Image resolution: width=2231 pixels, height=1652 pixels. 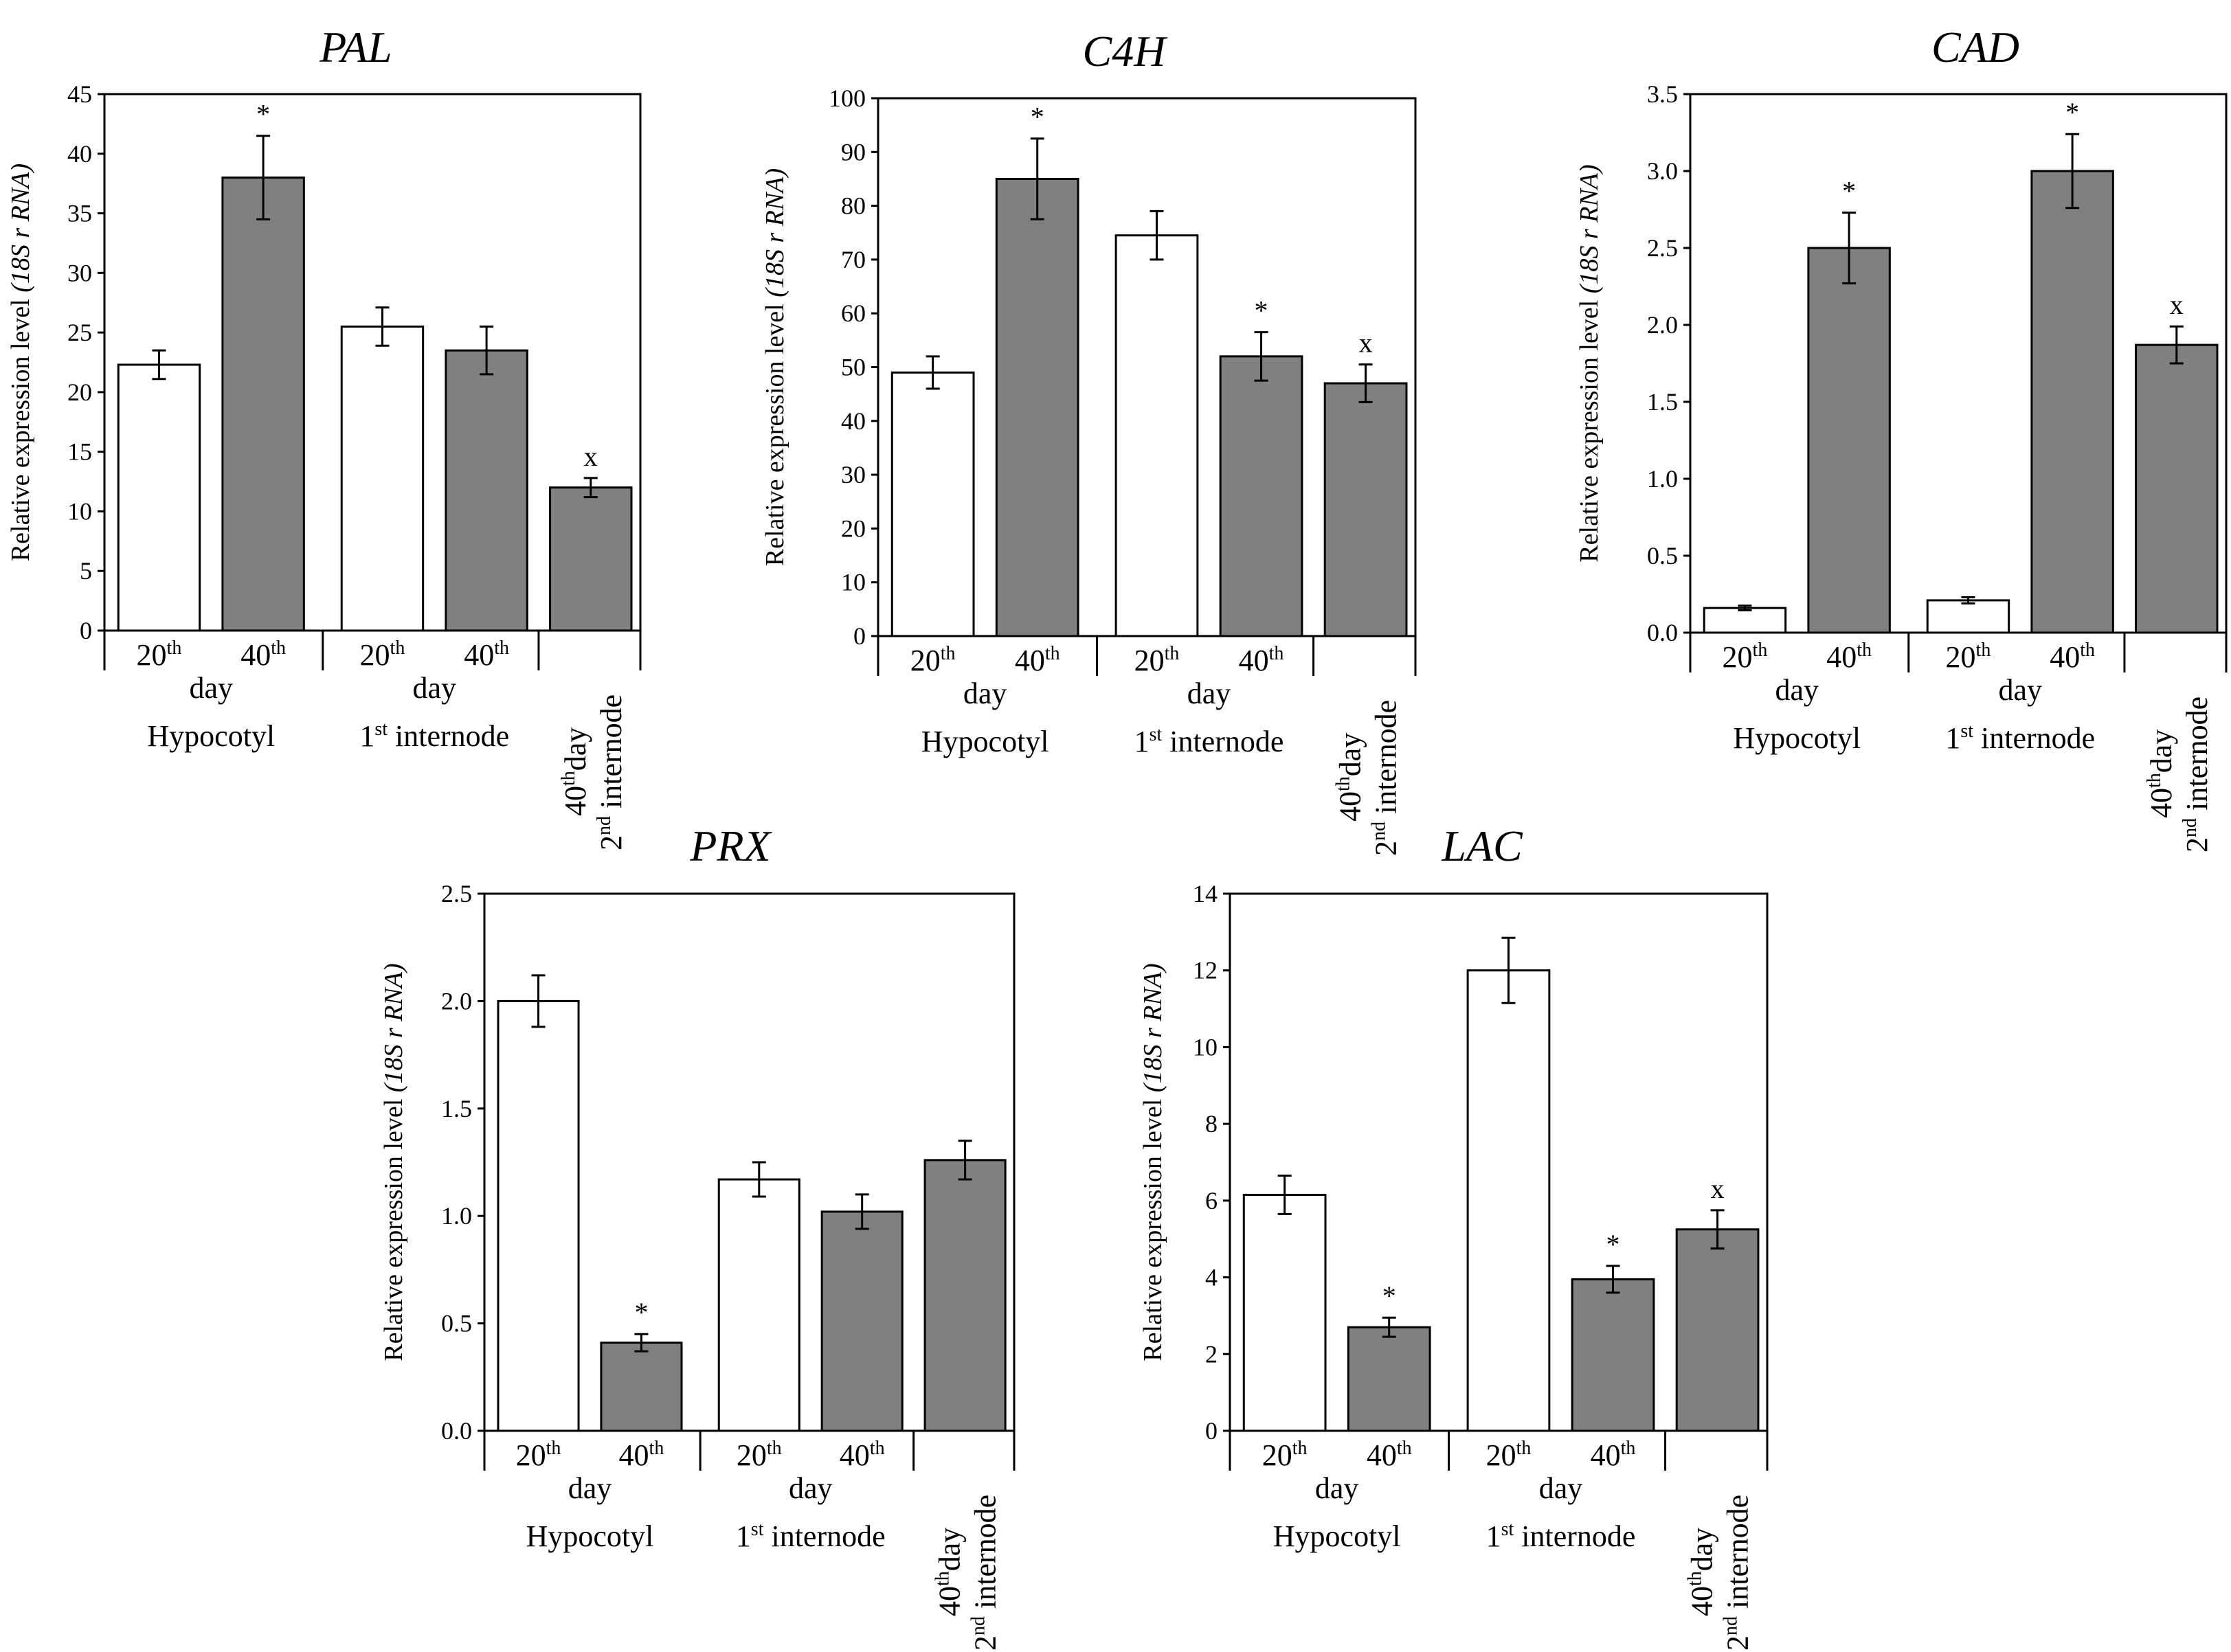 I want to click on y-tick-label: 6, so click(x=1211, y=1200).